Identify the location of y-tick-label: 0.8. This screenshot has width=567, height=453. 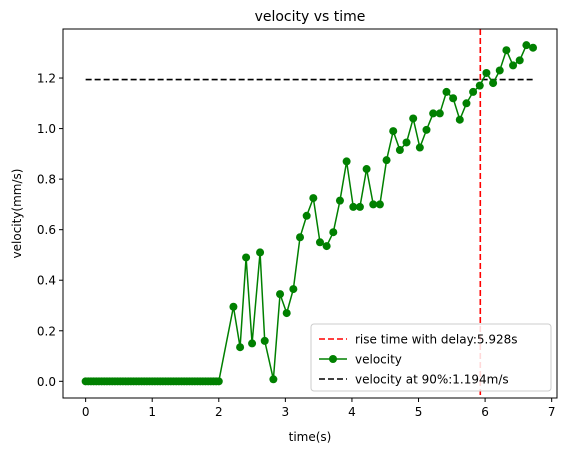
(46, 180).